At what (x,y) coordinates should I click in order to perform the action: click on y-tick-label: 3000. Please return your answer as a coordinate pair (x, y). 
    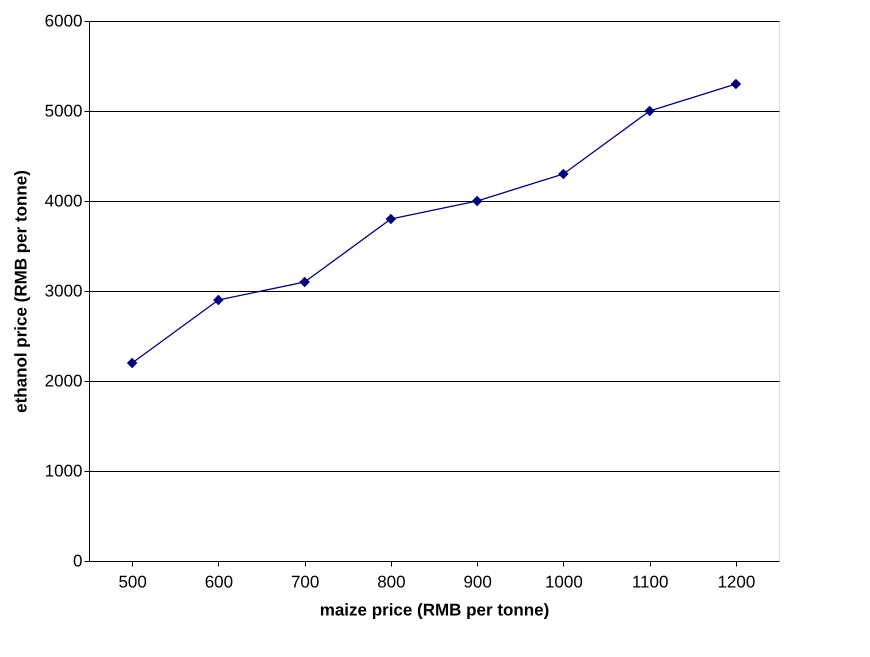
    Looking at the image, I should click on (63, 291).